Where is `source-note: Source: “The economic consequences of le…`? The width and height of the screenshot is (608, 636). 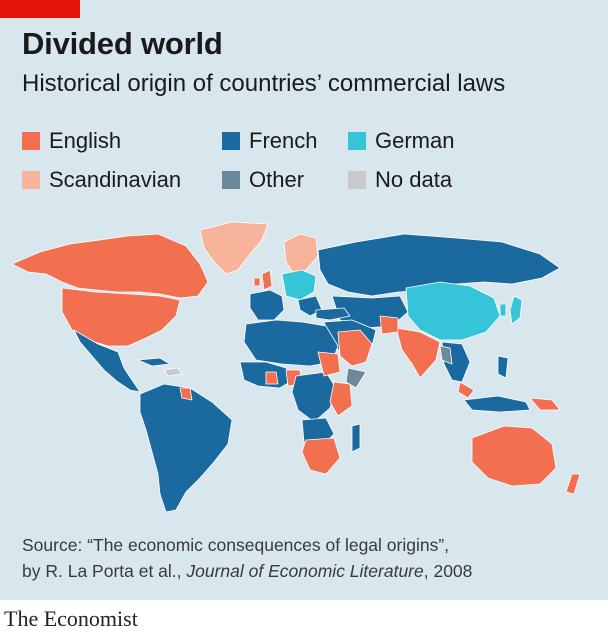 source-note: Source: “The economic consequences of le… is located at coordinates (307, 558).